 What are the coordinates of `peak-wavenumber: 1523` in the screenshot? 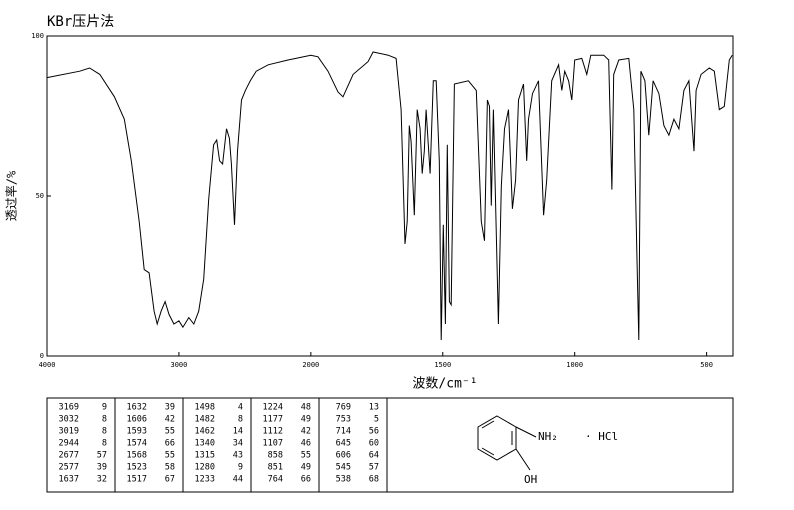 It's located at (137, 468).